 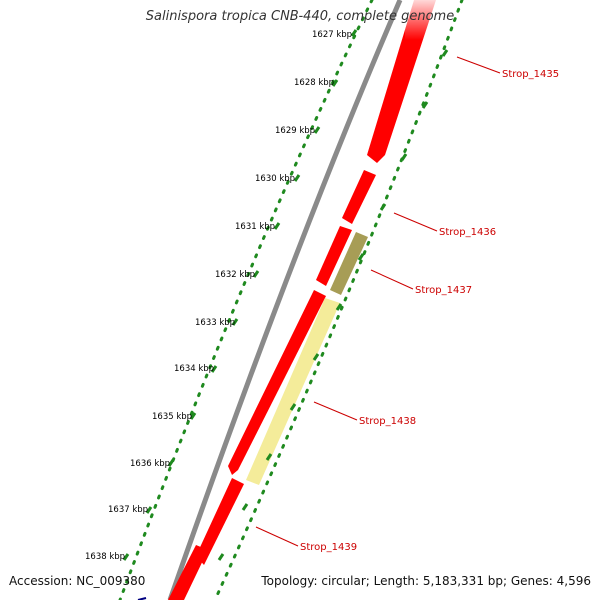 I want to click on gene-label-strop-1438: Strop_1438, so click(x=387, y=421).